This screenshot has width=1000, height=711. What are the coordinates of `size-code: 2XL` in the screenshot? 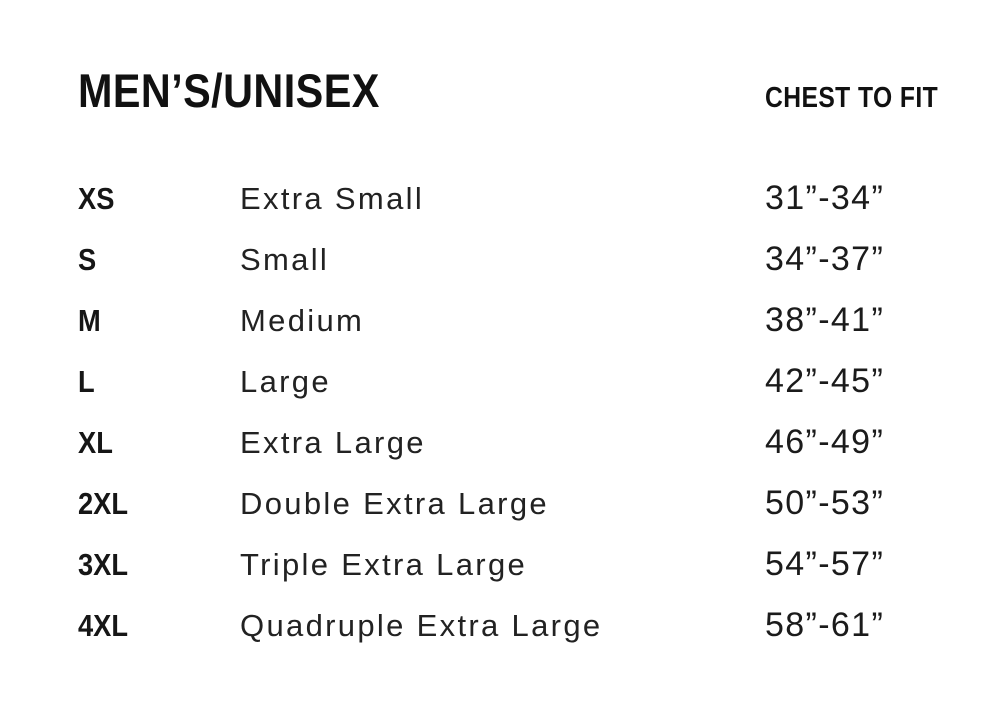 It's located at (103, 503).